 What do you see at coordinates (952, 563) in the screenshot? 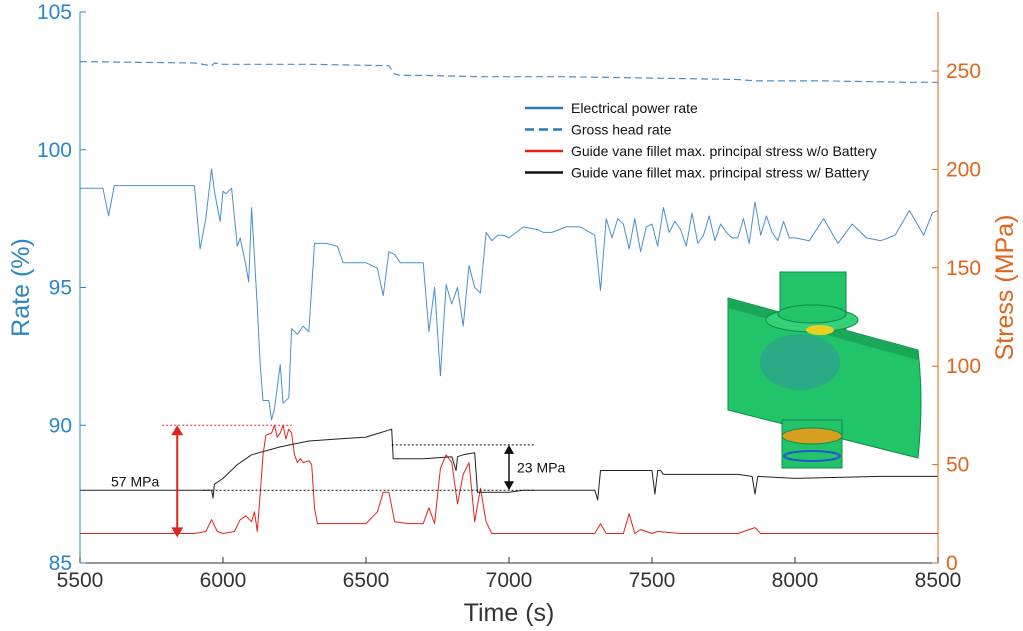
I see `right-y-tick-label: 0` at bounding box center [952, 563].